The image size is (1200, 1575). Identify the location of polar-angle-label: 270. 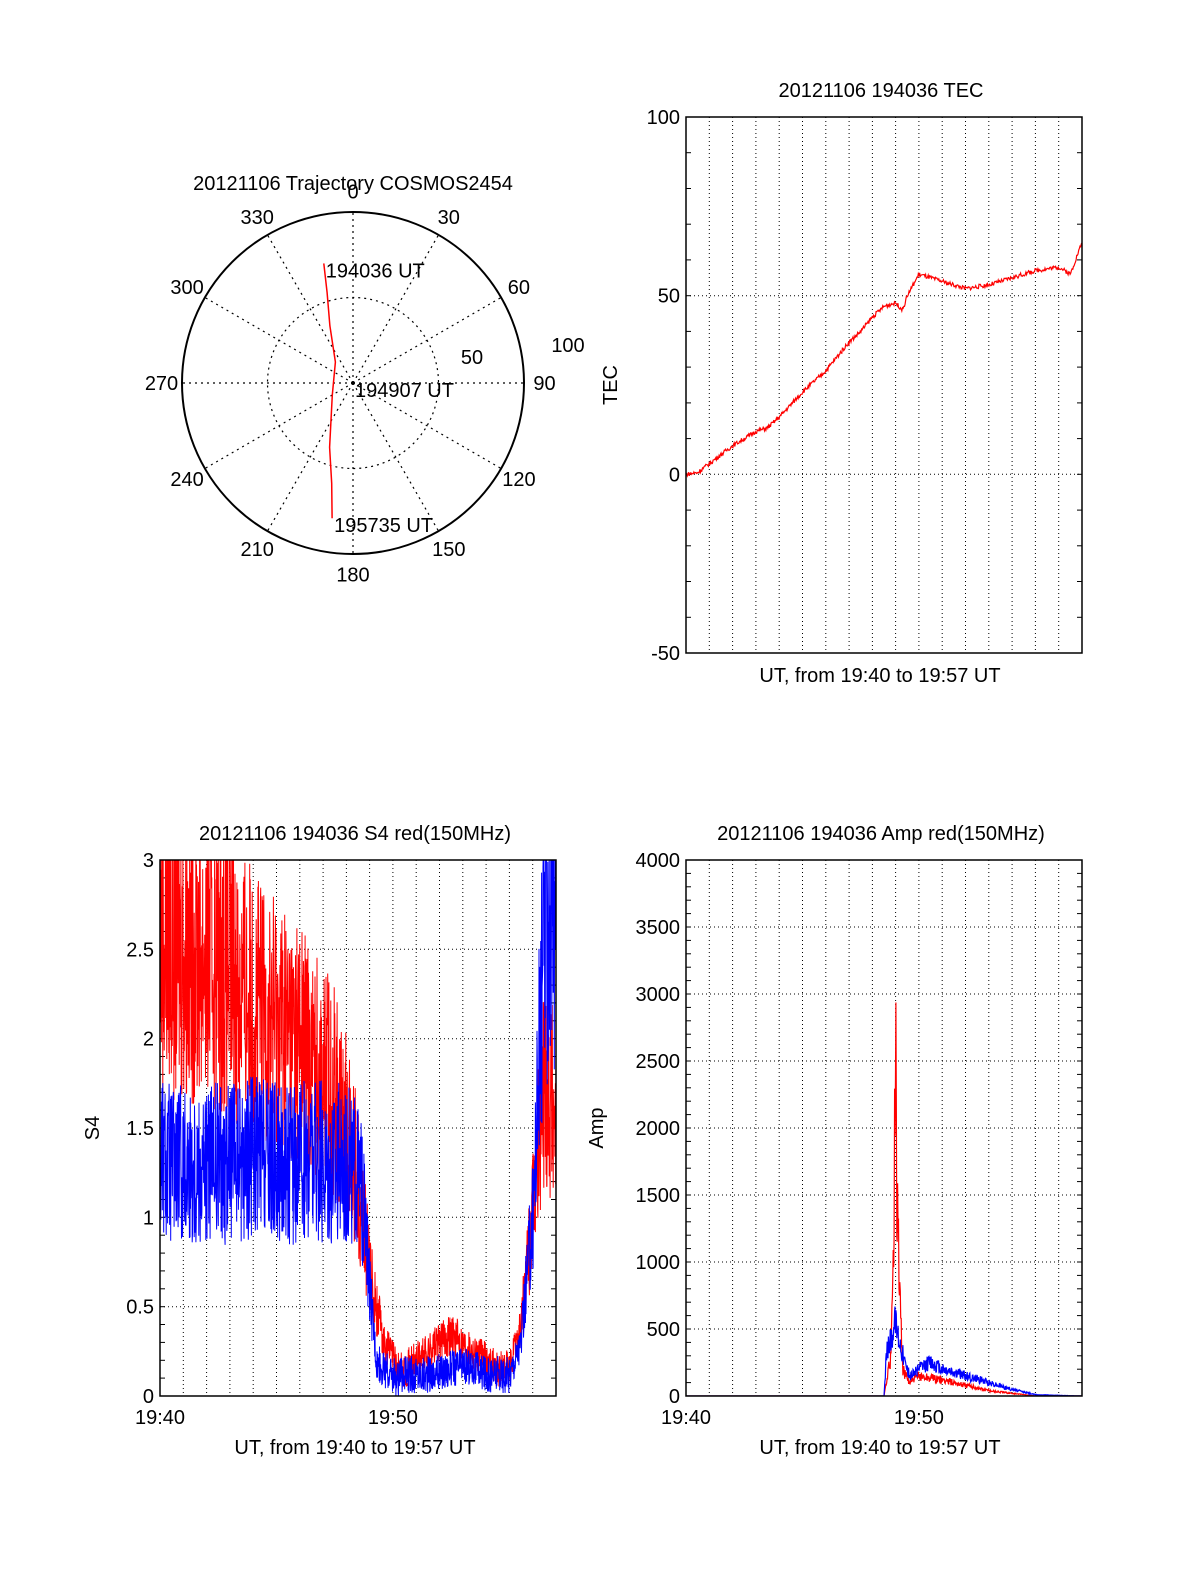
(161, 384).